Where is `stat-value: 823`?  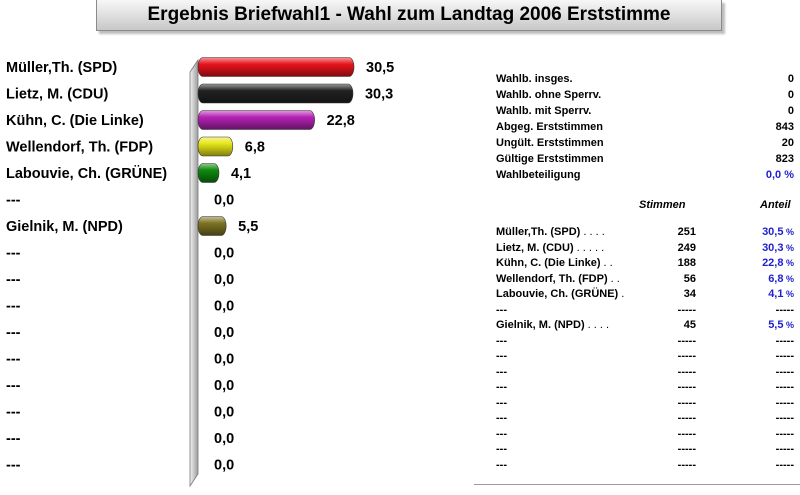 stat-value: 823 is located at coordinates (784, 159).